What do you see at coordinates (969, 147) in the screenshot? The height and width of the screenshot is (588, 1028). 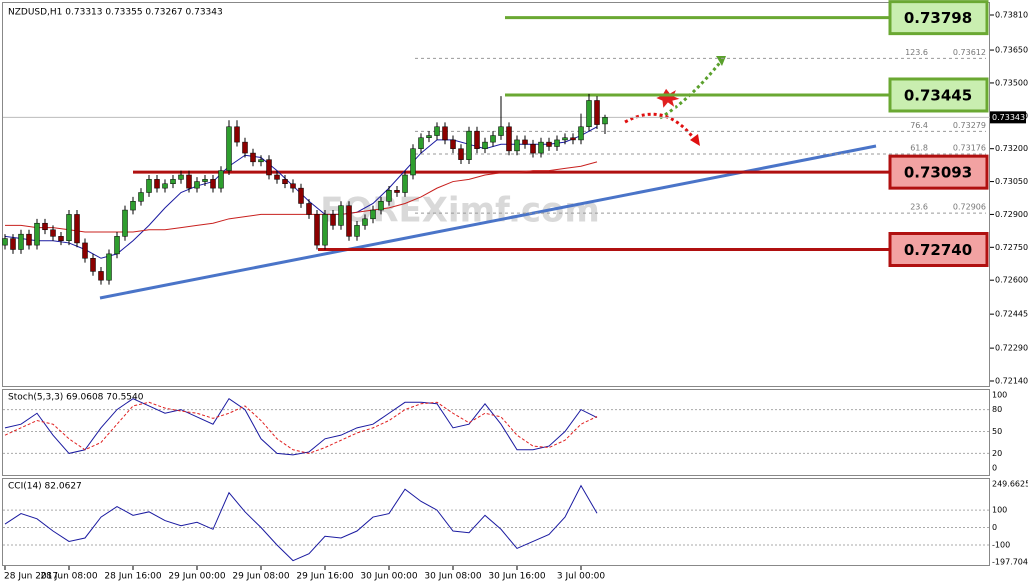 I see `fib-price: 0.73176` at bounding box center [969, 147].